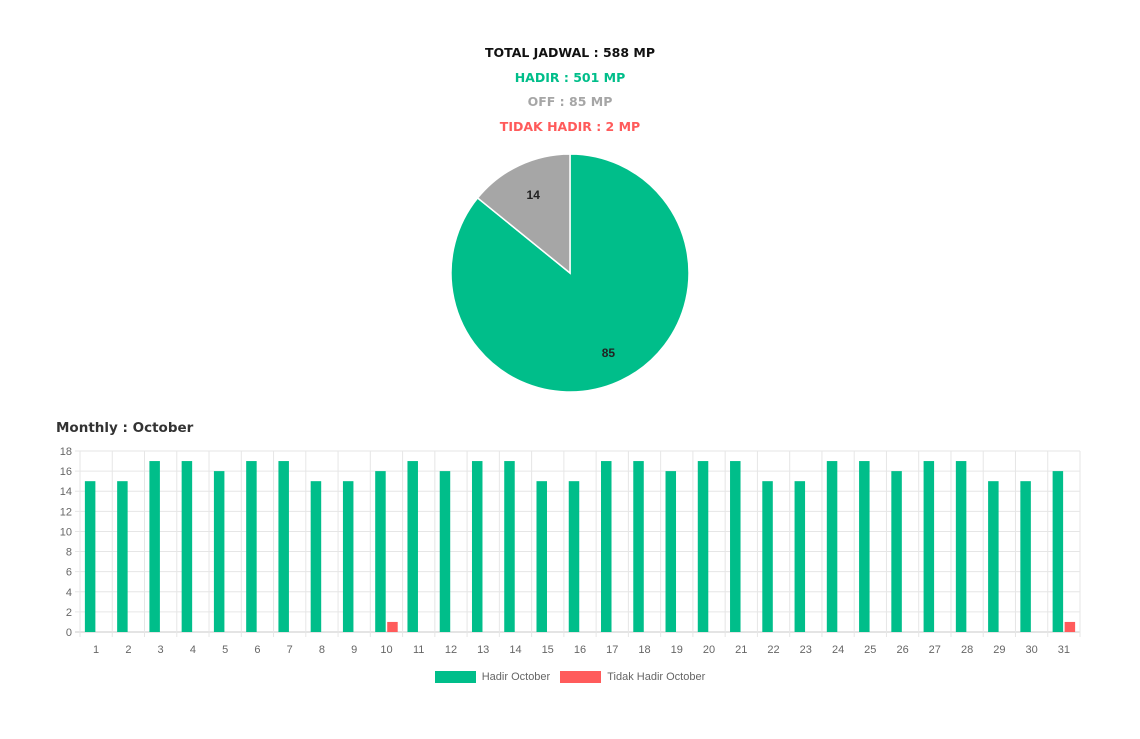 This screenshot has width=1140, height=739. Describe the element at coordinates (999, 650) in the screenshot. I see `x-tick-label: 29` at that location.